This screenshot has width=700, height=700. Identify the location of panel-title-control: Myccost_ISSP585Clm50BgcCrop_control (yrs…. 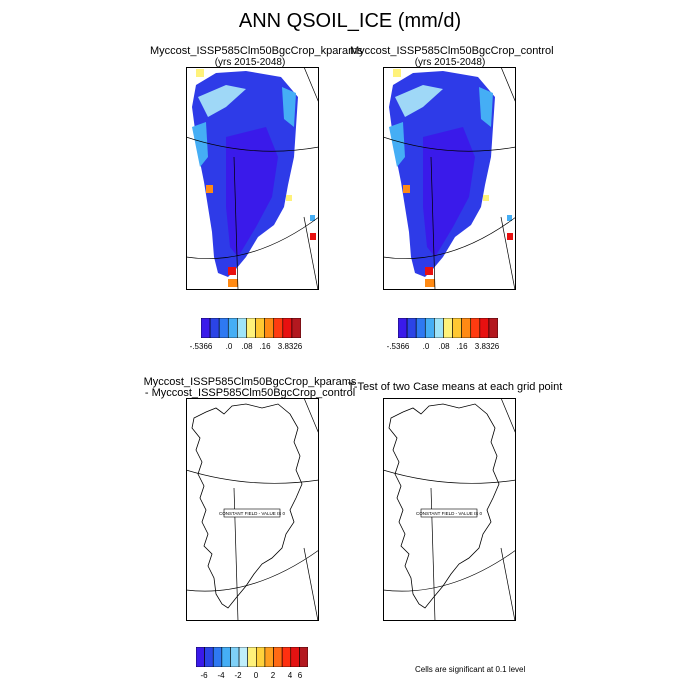
(452, 57).